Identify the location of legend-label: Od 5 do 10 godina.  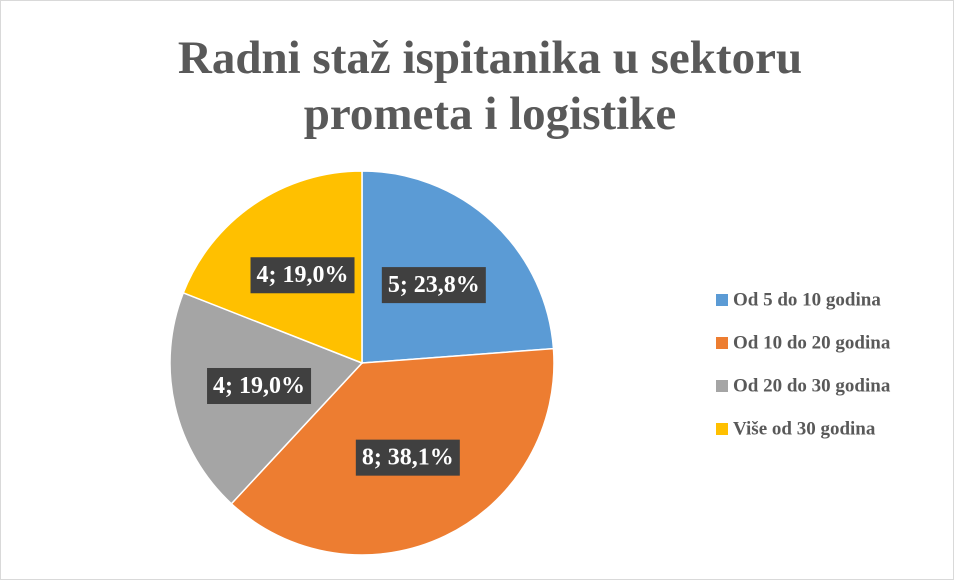
(807, 299).